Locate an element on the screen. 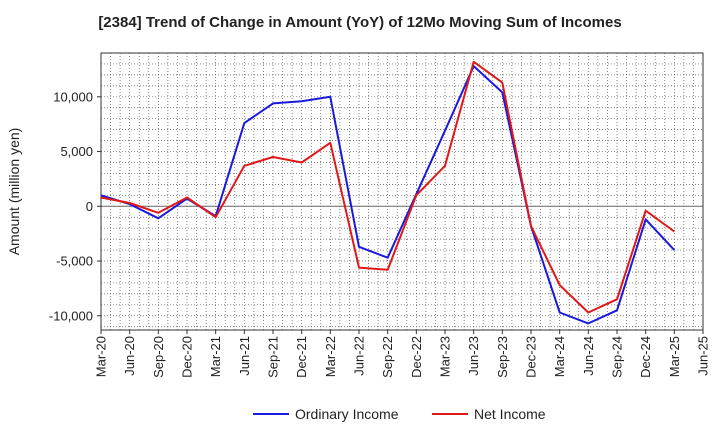  x-tick-label: Sep-22 is located at coordinates (387, 357).